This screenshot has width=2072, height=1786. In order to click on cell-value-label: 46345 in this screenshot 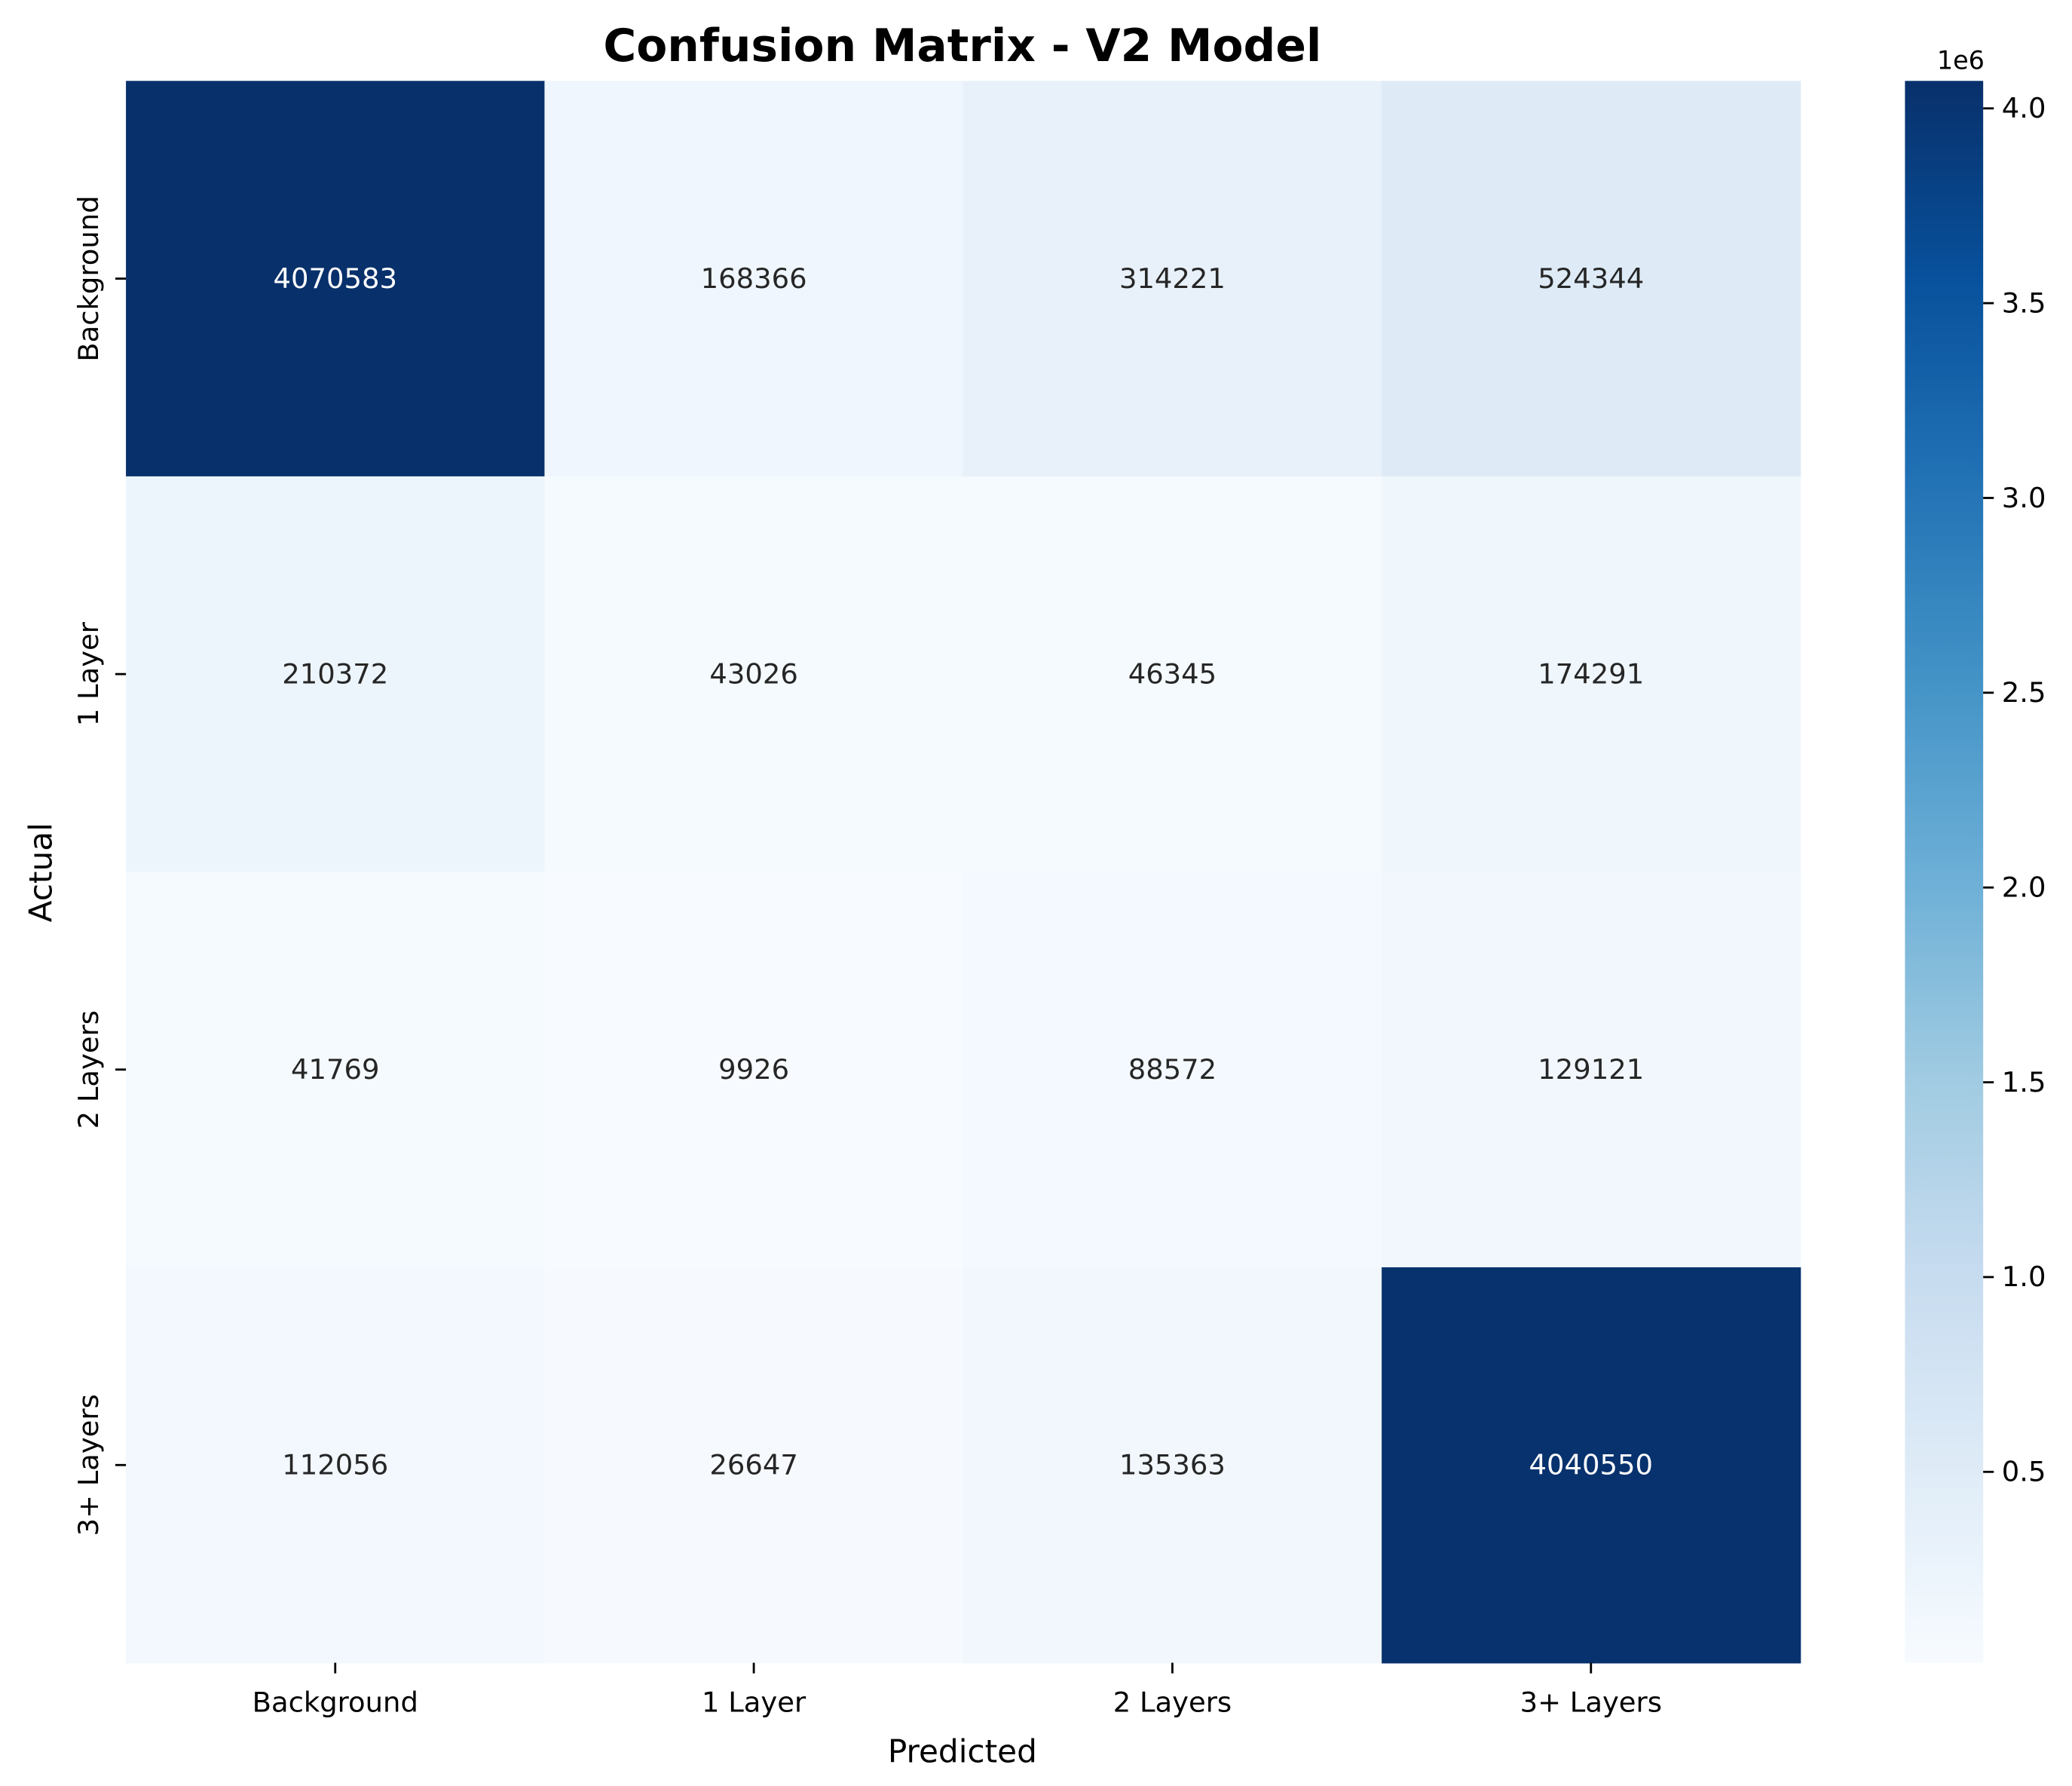, I will do `click(1172, 673)`.